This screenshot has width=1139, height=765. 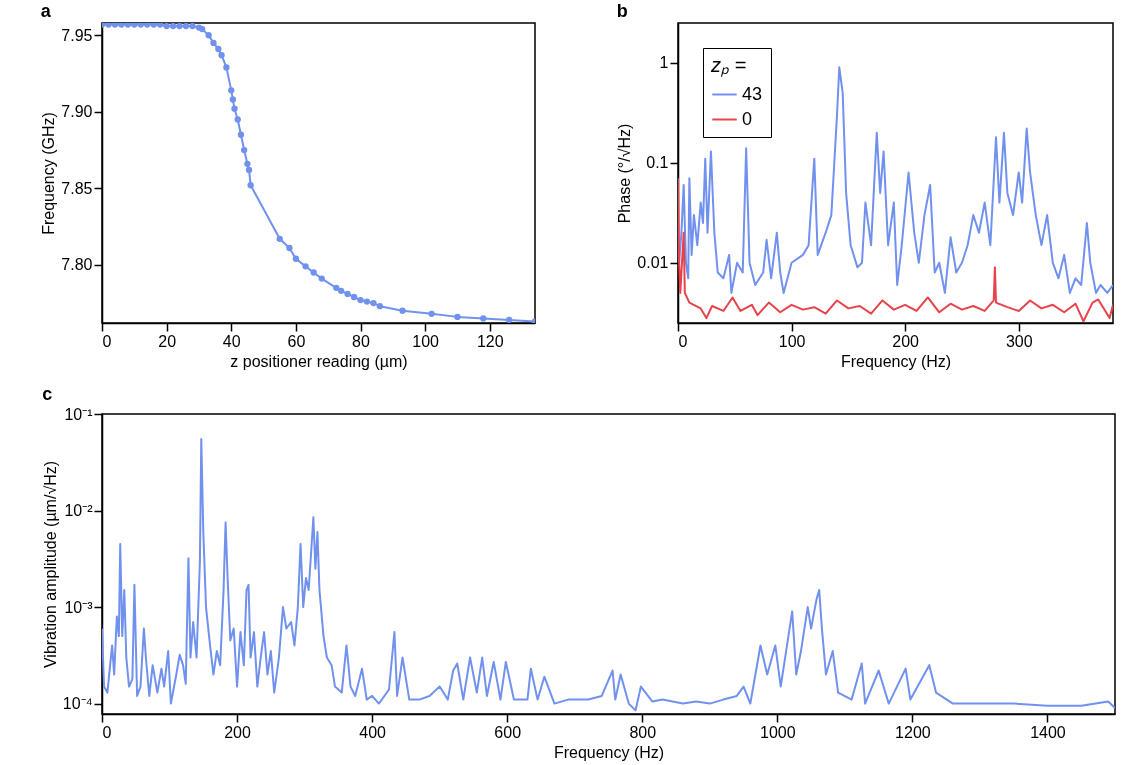 I want to click on y-axis-title: Vibration amplitude (µm/√Hz), so click(x=50, y=564).